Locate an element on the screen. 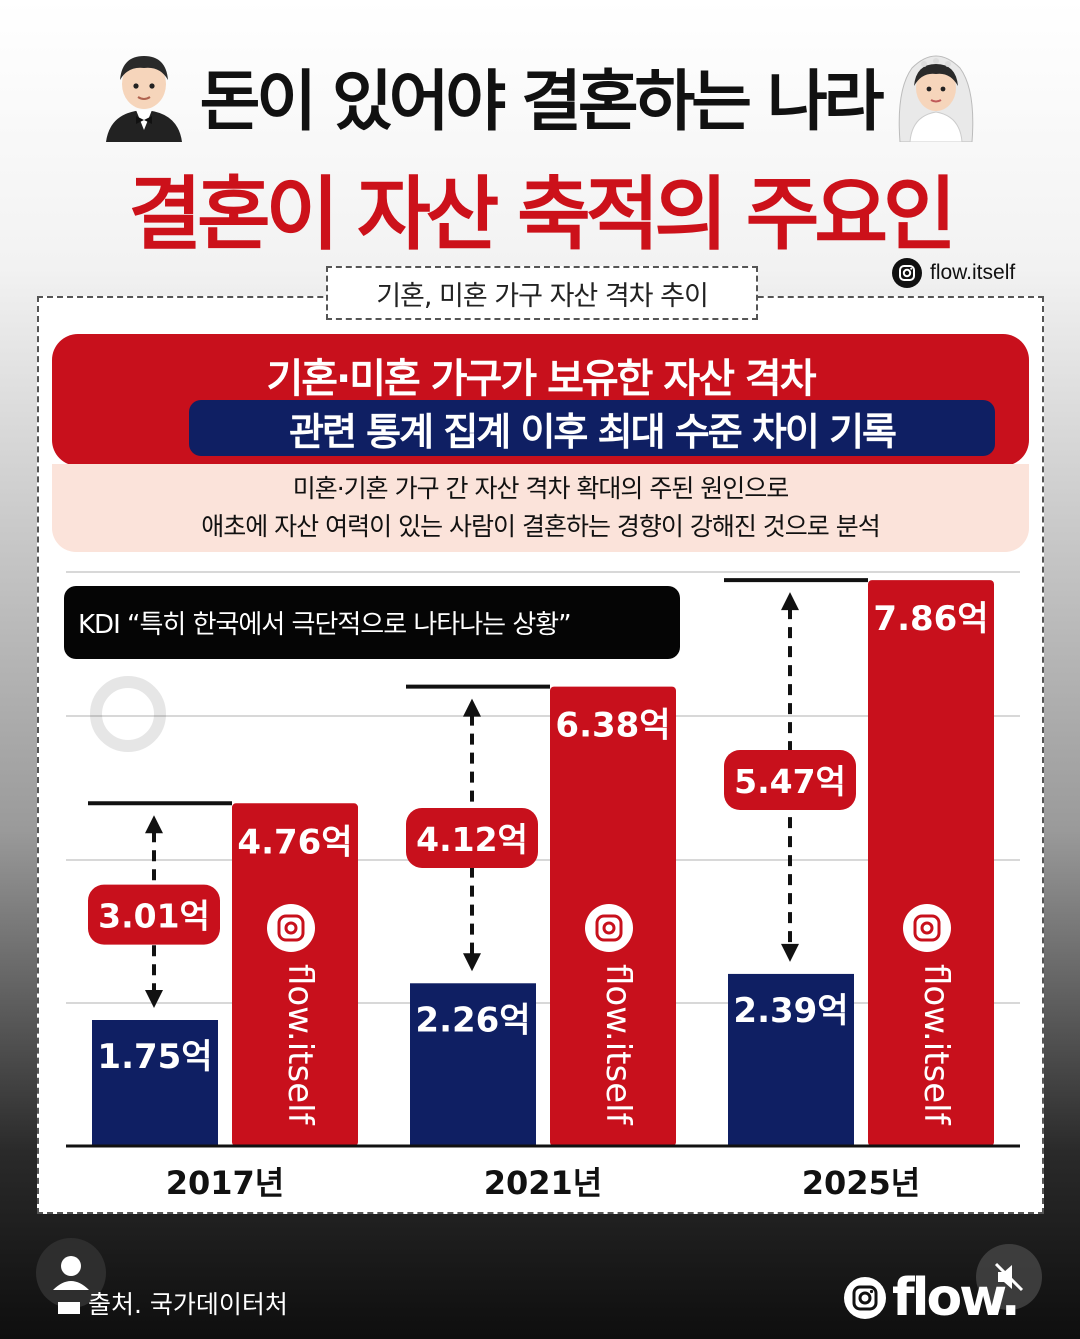 The image size is (1080, 1339). headline: 결혼이 자산 축적의 주요인 is located at coordinates (542, 214).